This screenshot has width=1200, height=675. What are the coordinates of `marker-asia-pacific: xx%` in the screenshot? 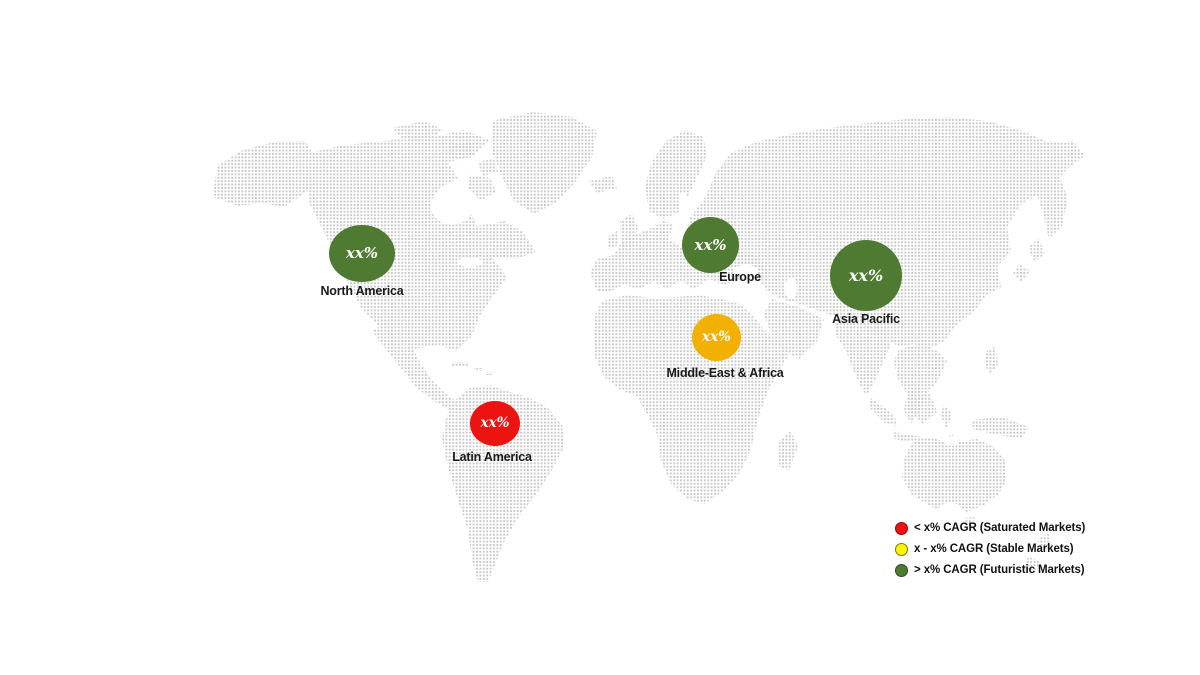 It's located at (866, 275).